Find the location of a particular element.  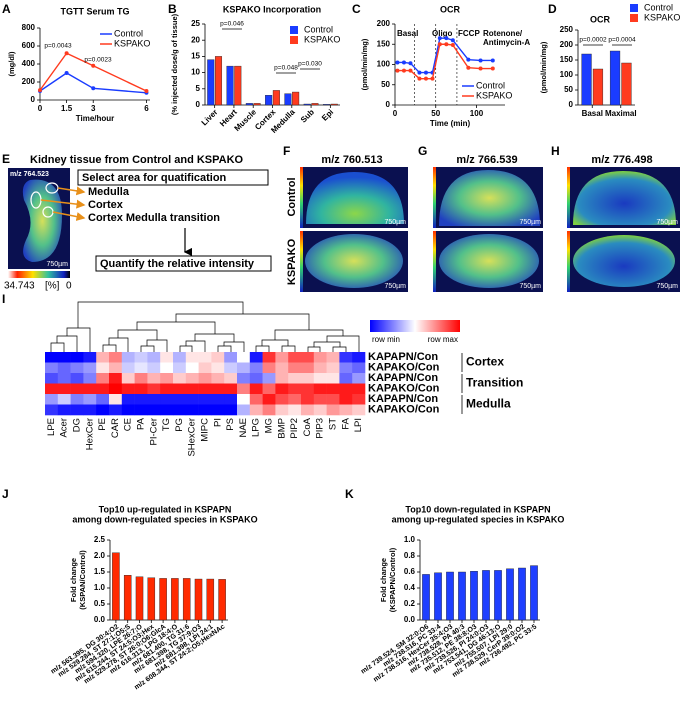

panel-letter: J is located at coordinates (5, 494).